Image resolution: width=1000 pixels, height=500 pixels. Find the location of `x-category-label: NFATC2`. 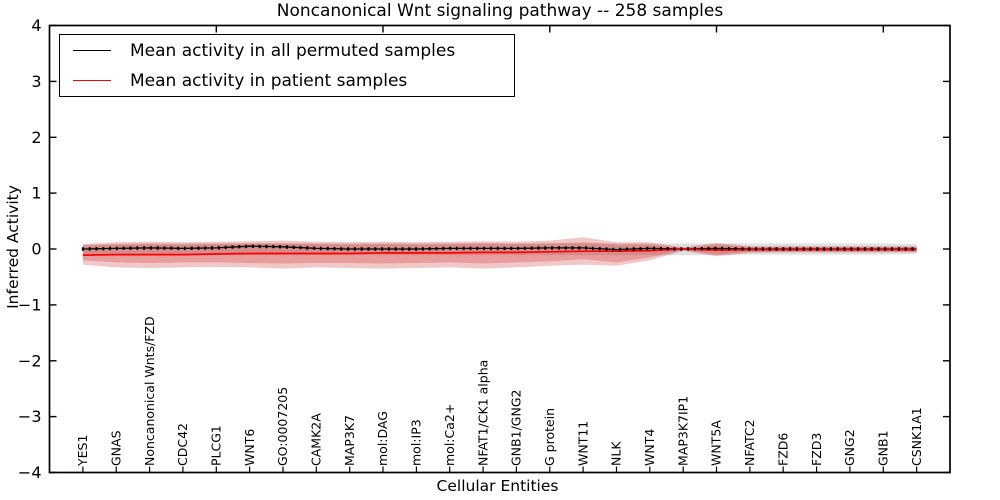

x-category-label: NFATC2 is located at coordinates (749, 442).